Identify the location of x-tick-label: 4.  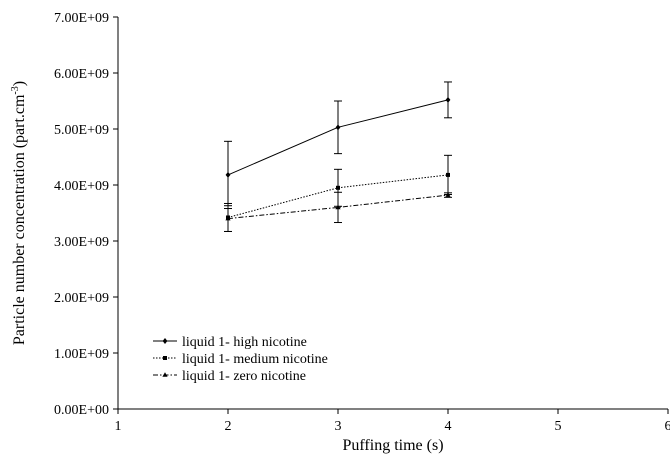
(448, 426).